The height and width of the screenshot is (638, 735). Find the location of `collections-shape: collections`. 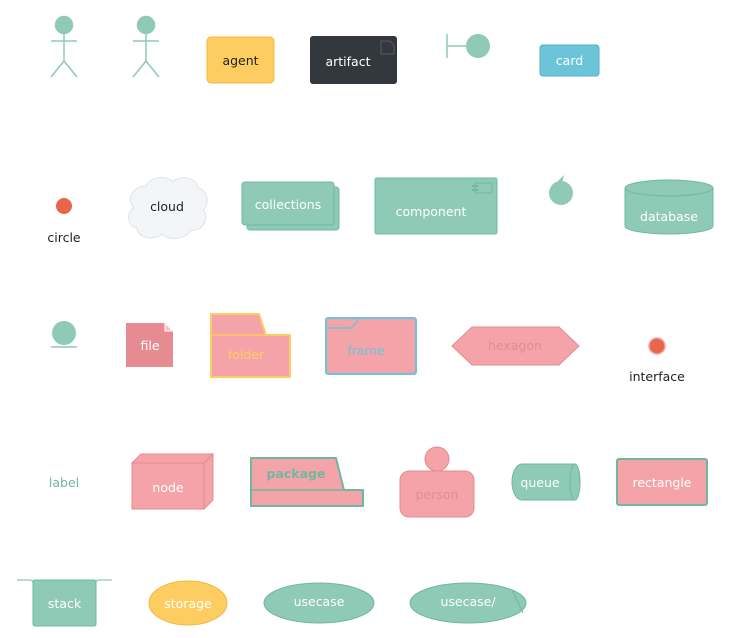

collections-shape: collections is located at coordinates (290, 206).